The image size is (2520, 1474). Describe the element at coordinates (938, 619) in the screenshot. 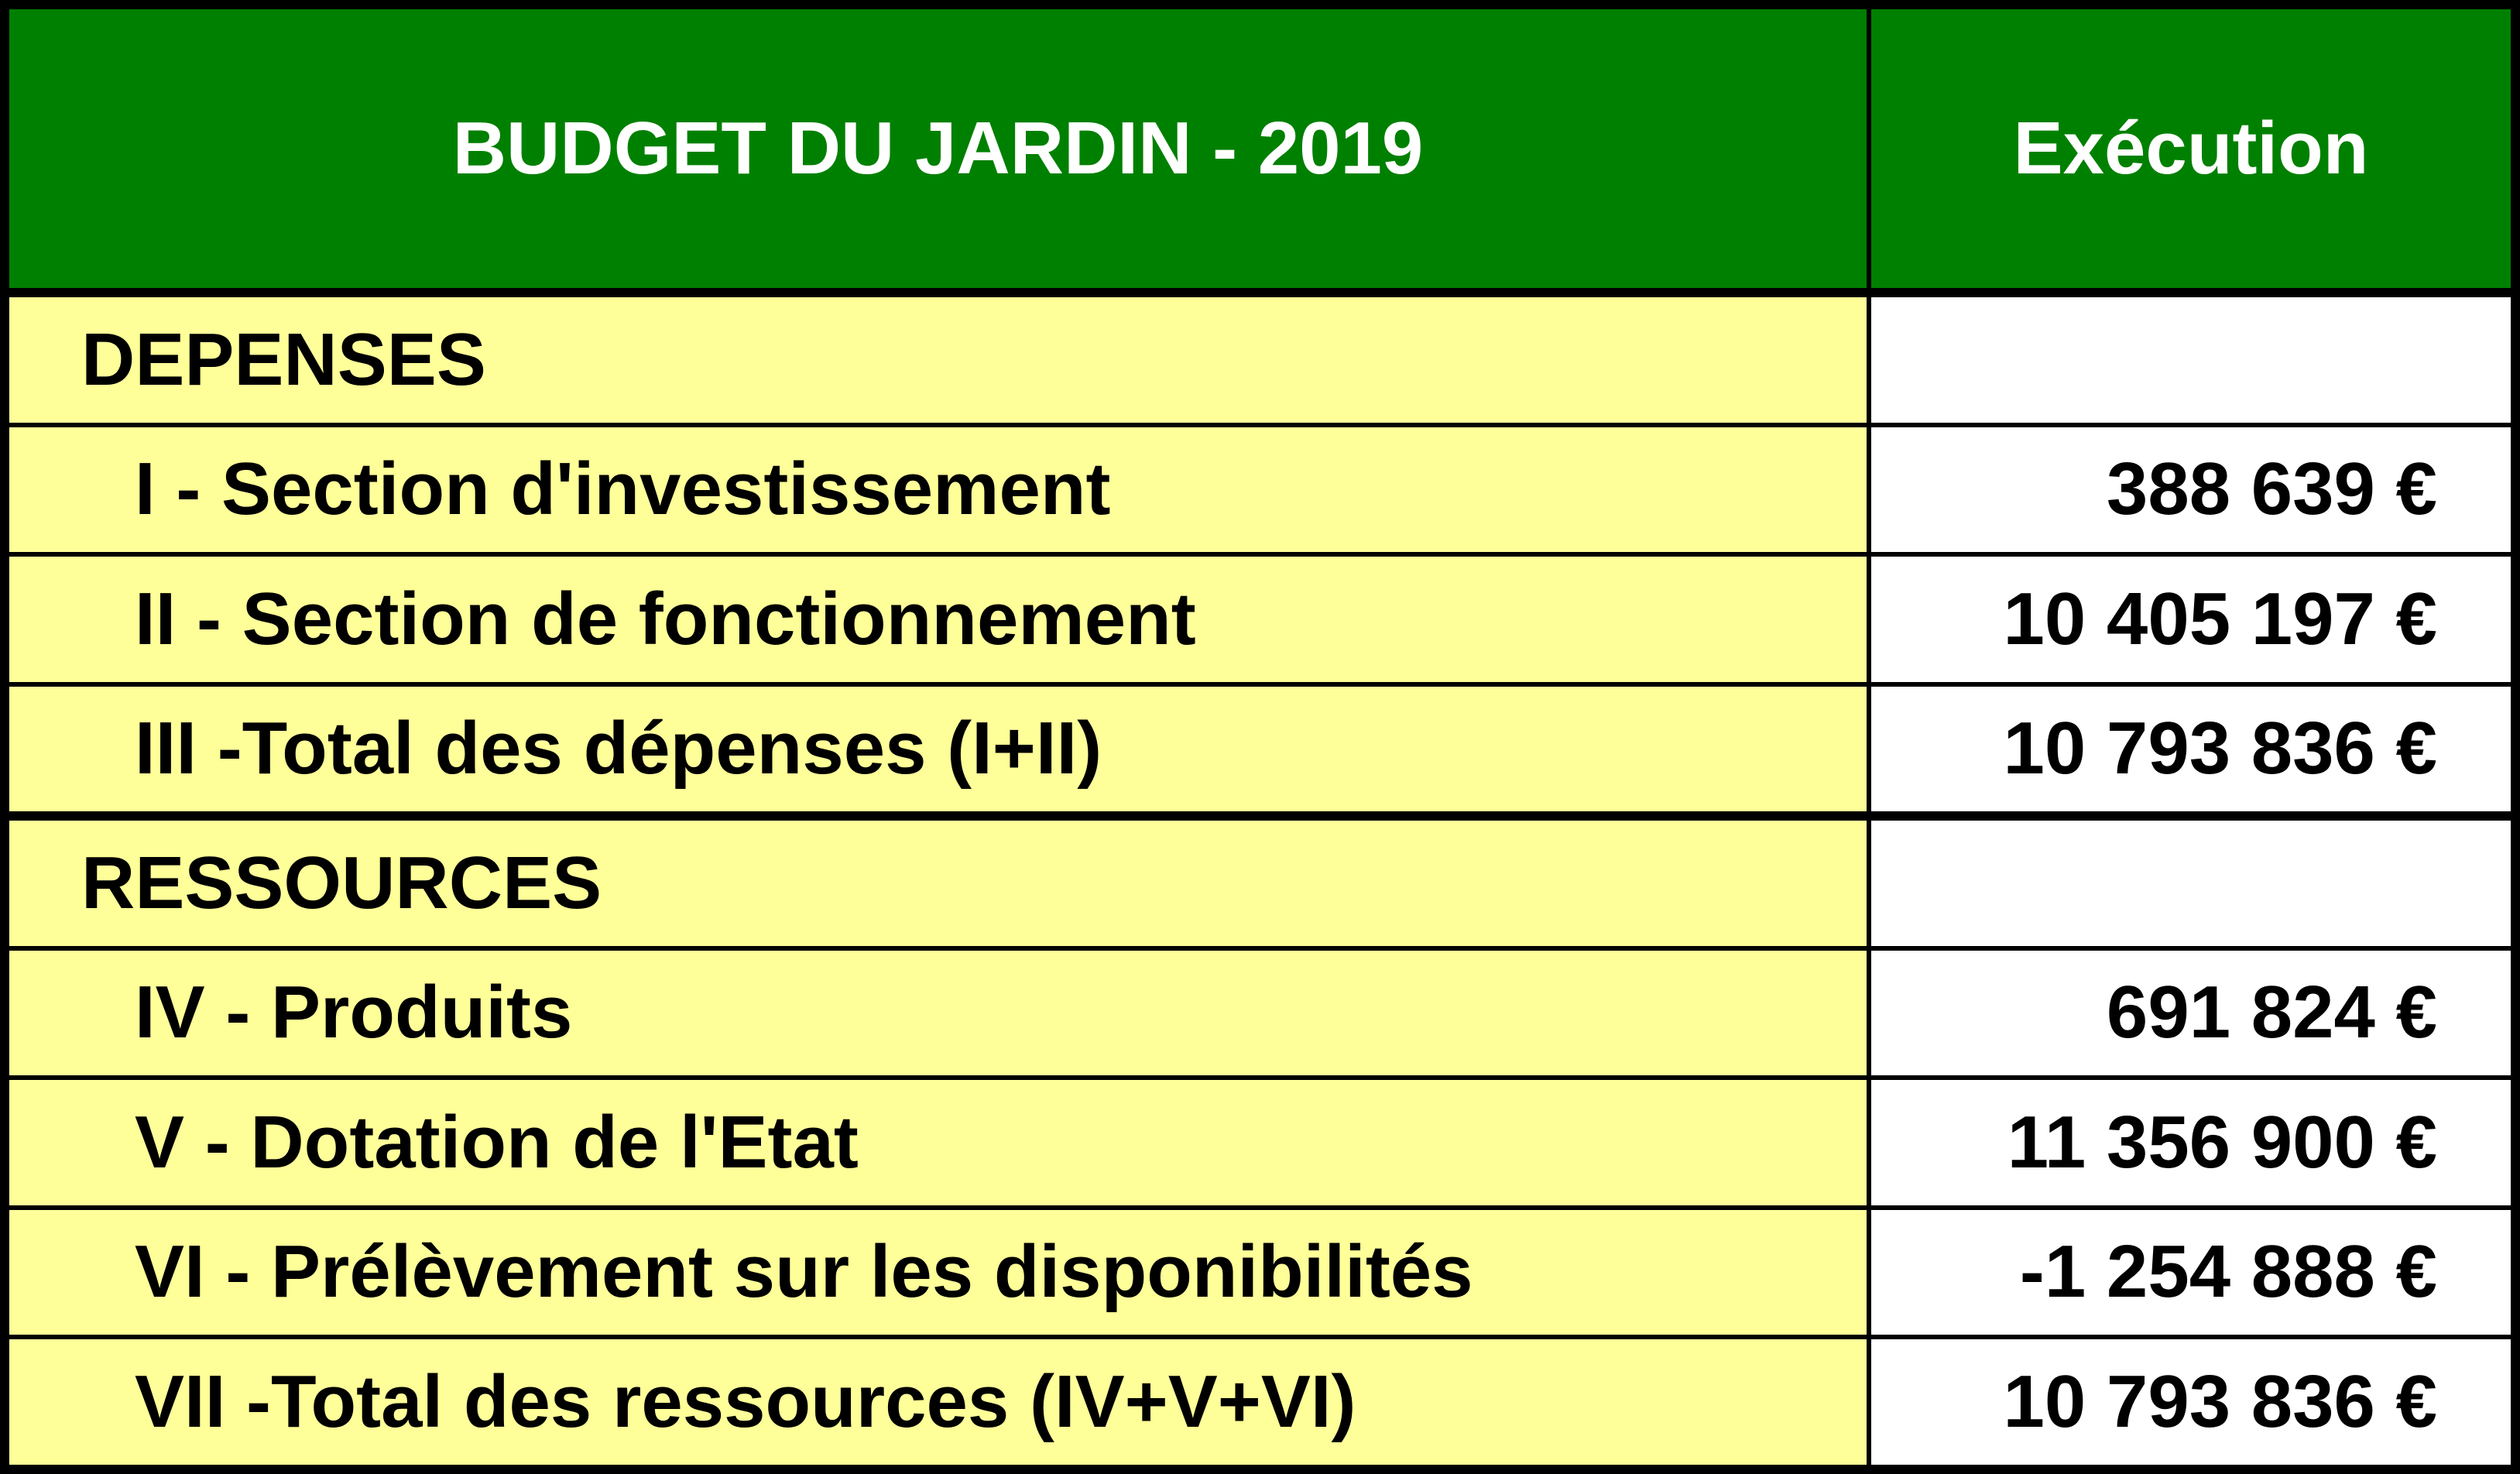

I see `row-label: II - Section de fonctionnement` at that location.